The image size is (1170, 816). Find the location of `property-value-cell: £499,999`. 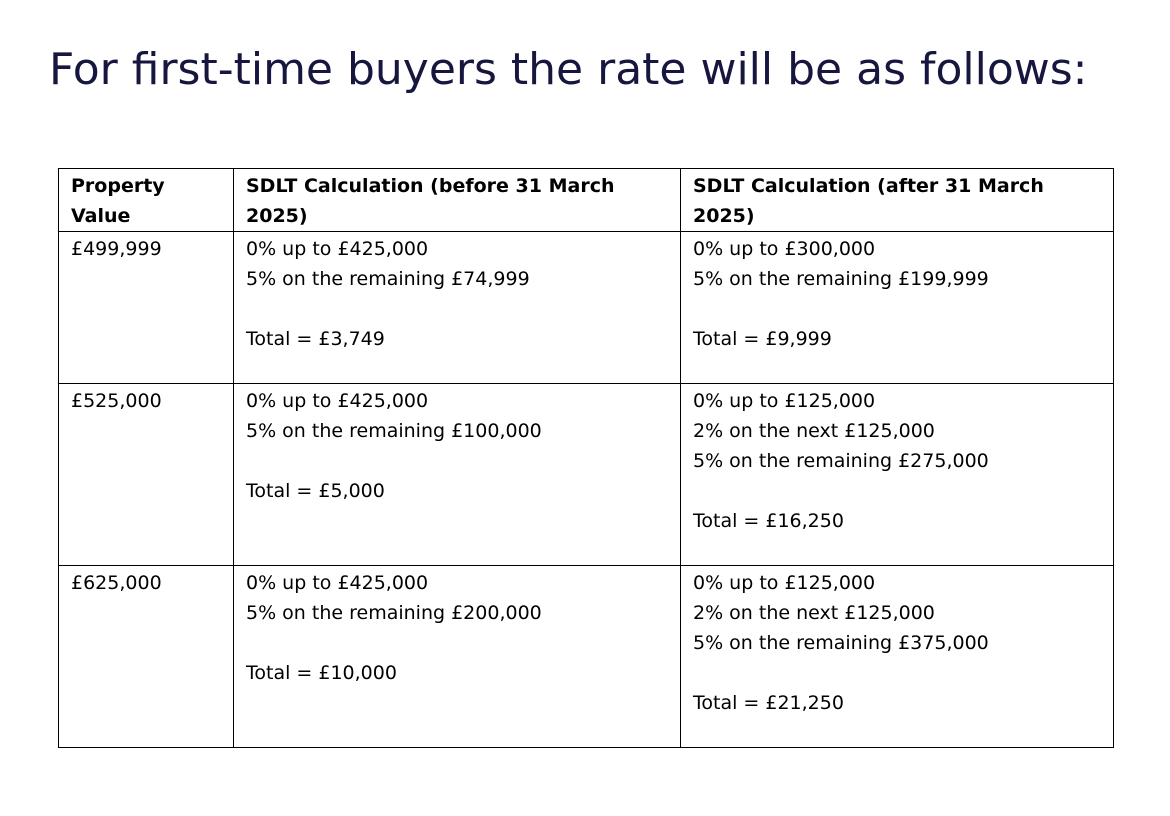

property-value-cell: £499,999 is located at coordinates (146, 307).